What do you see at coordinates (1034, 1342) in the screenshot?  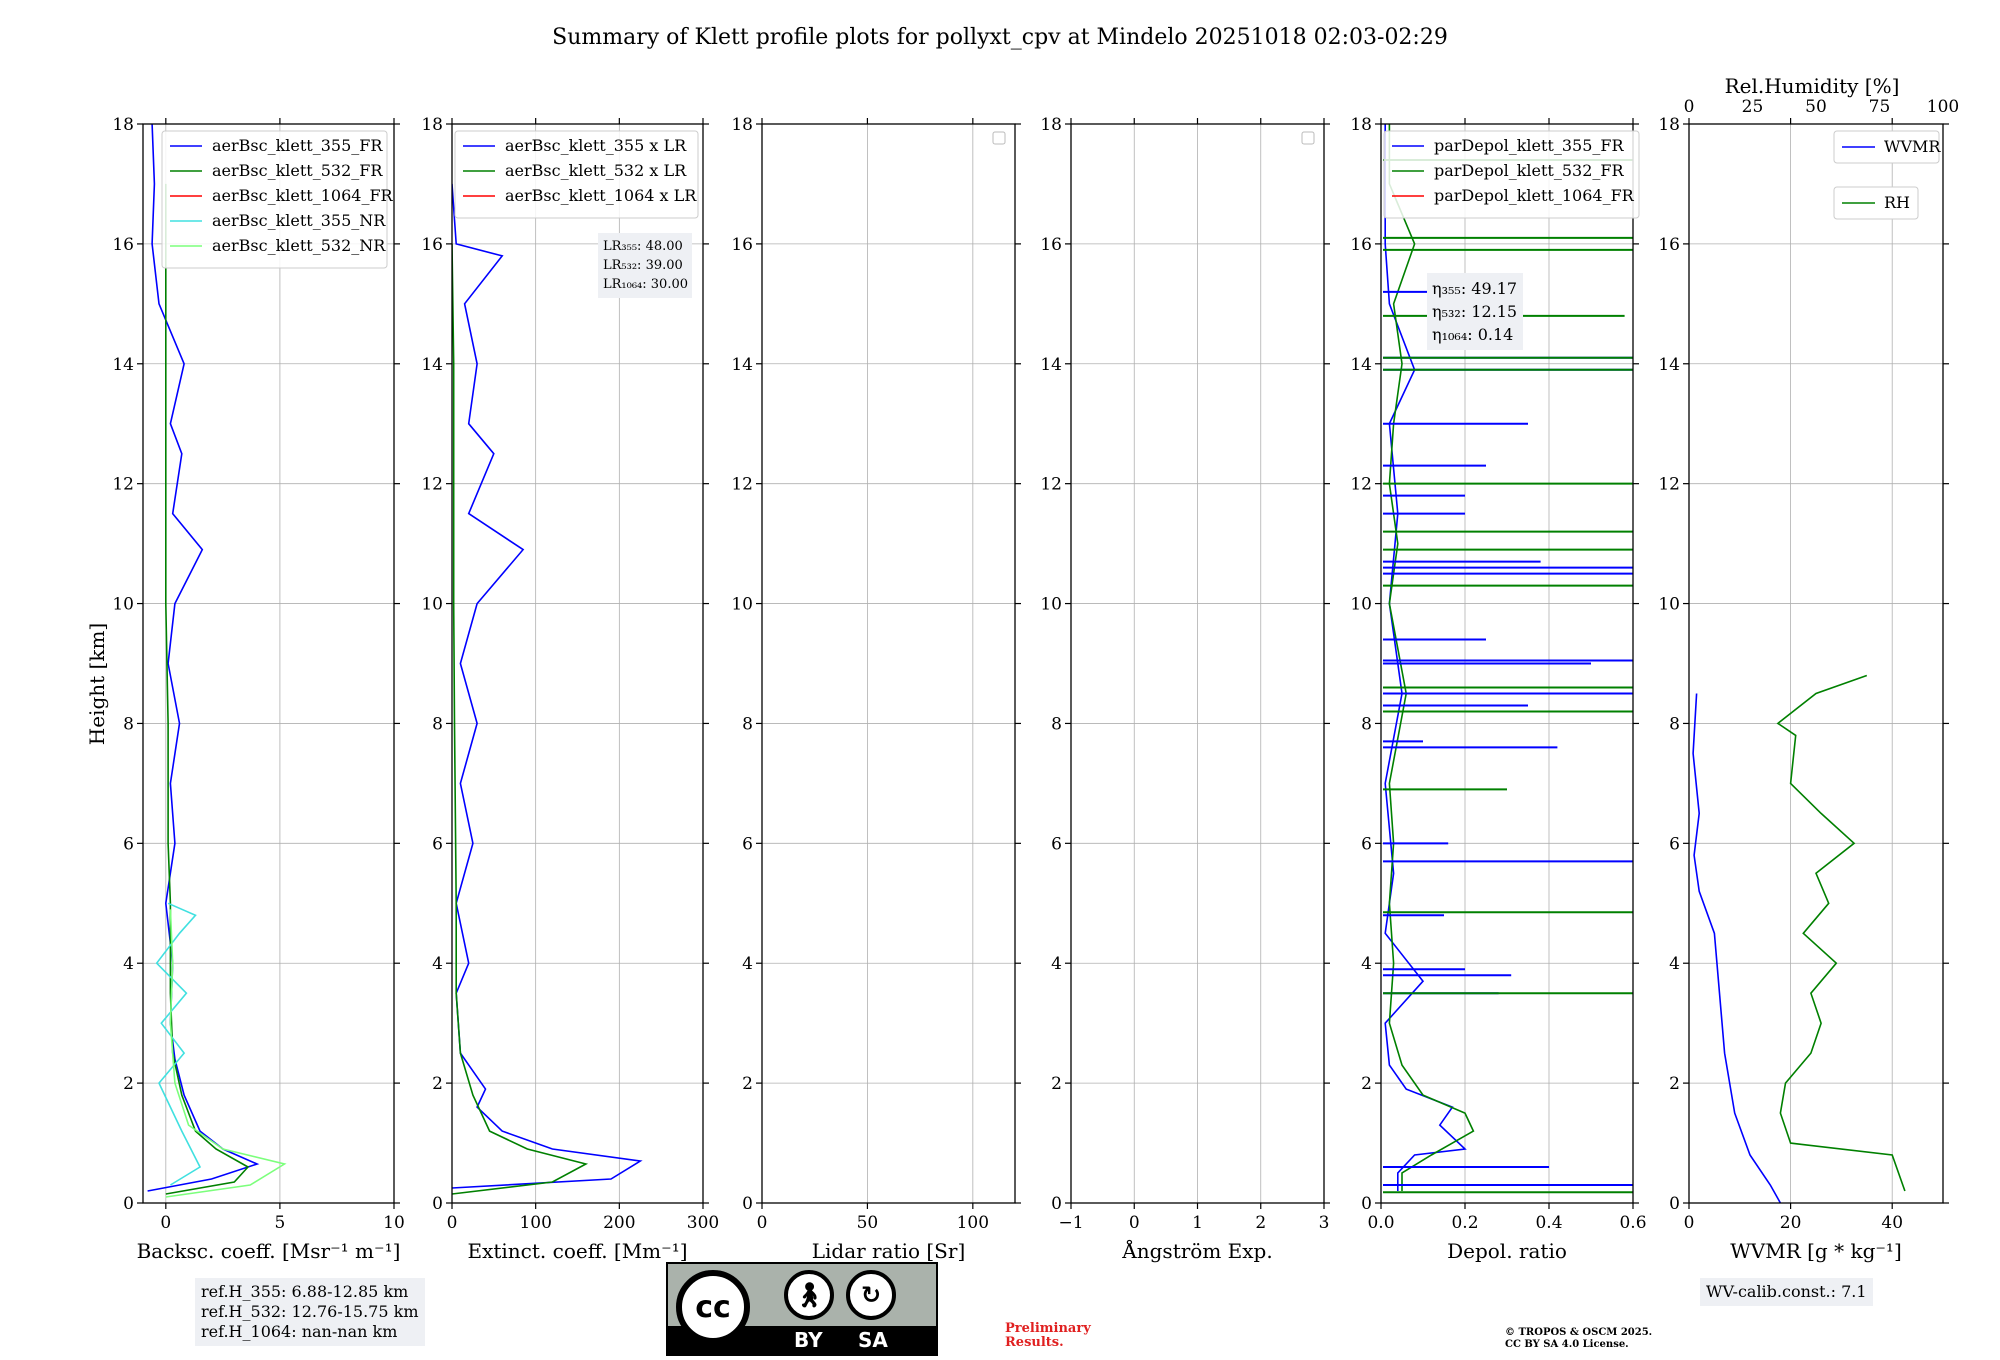 I see `preliminary-line-2: Results.` at bounding box center [1034, 1342].